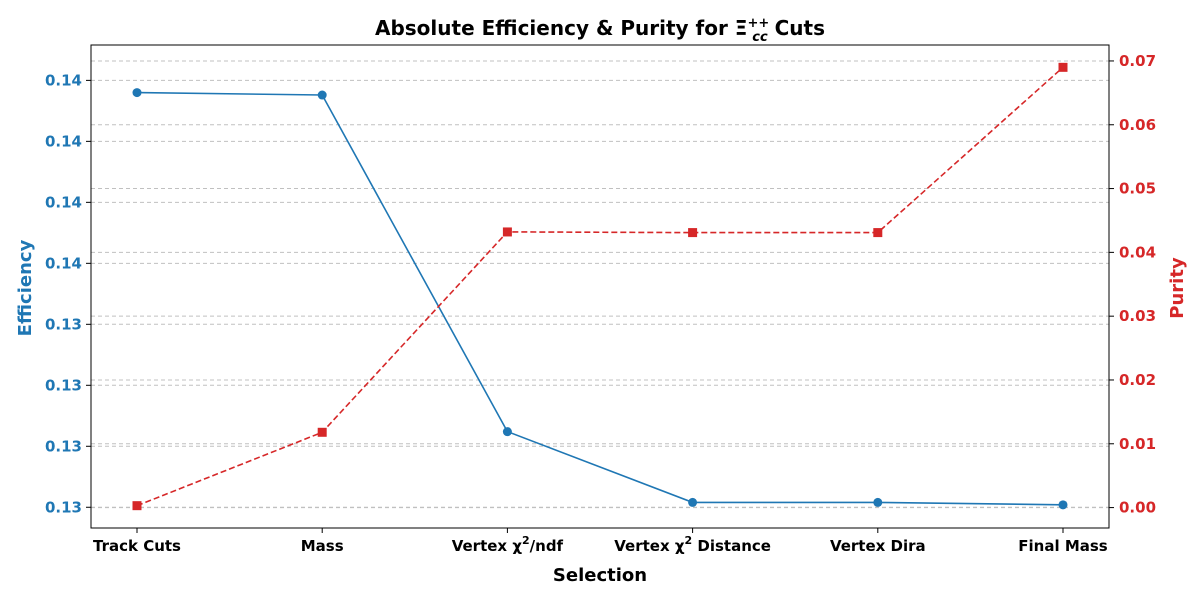 The image size is (1200, 600). What do you see at coordinates (1132, 284) in the screenshot?
I see `right-axis: 0.00 0.01 0.02 0.03 0.04 0.05 0.06 0.07` at bounding box center [1132, 284].